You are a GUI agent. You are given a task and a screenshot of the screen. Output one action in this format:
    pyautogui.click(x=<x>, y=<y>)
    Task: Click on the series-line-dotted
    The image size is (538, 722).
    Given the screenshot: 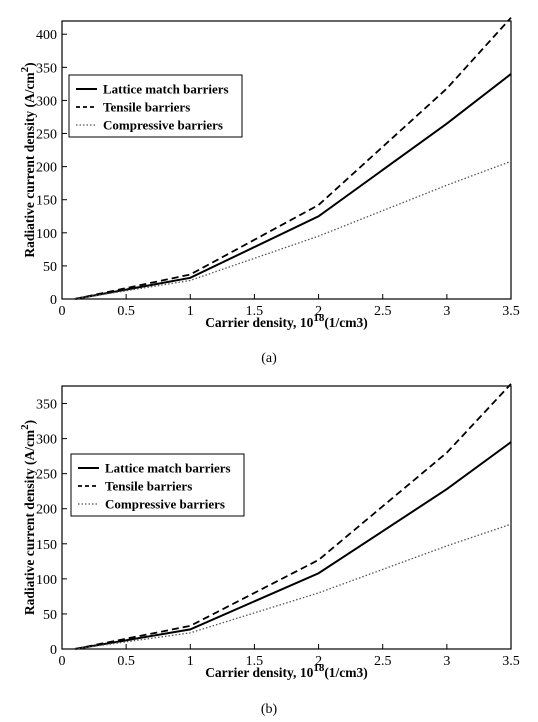 What is the action you would take?
    pyautogui.click(x=293, y=586)
    